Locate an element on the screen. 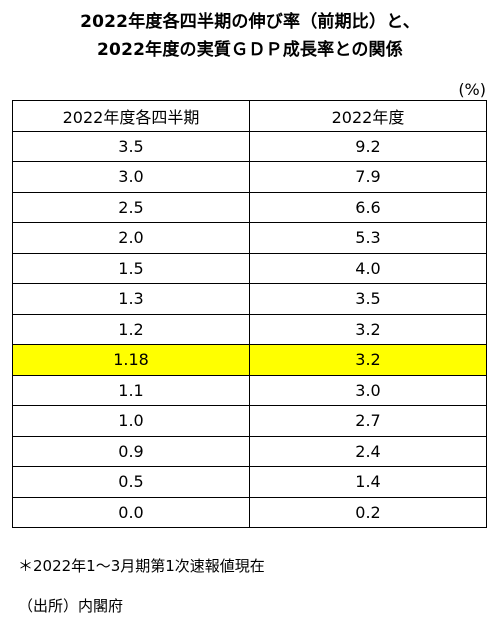  annual-rate-cell: 3.0 is located at coordinates (368, 390).